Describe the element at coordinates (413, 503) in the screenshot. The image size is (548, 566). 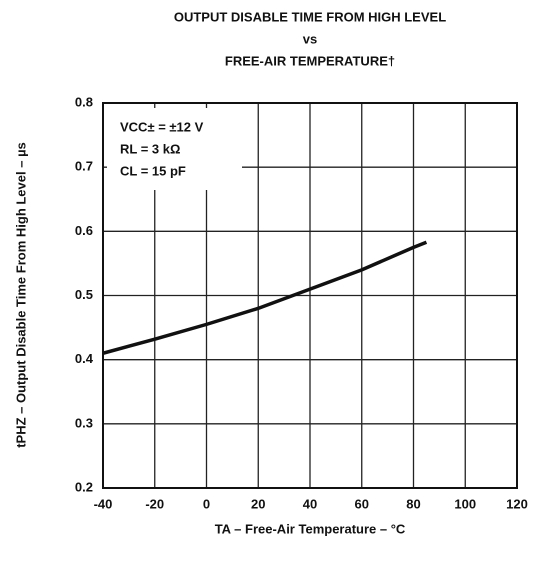
I see `x-tick-label: 80` at that location.